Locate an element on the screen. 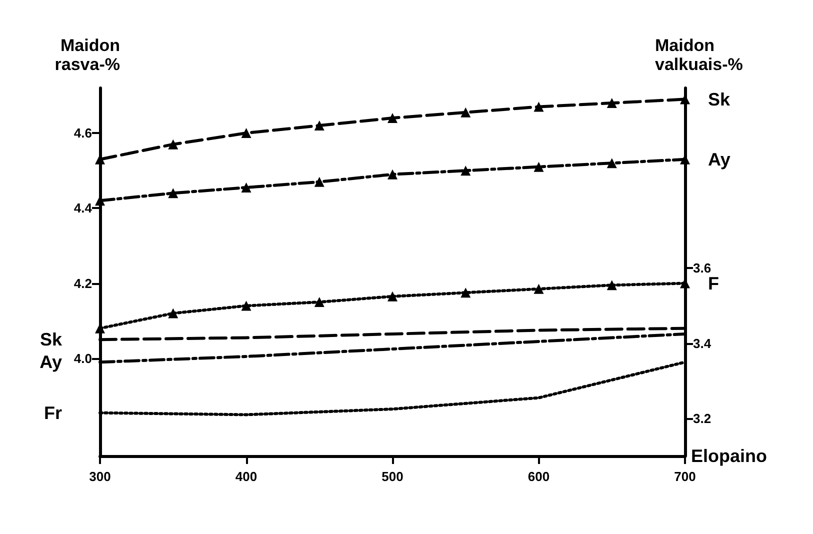 This screenshot has width=813, height=534. series-label: F is located at coordinates (713, 283).